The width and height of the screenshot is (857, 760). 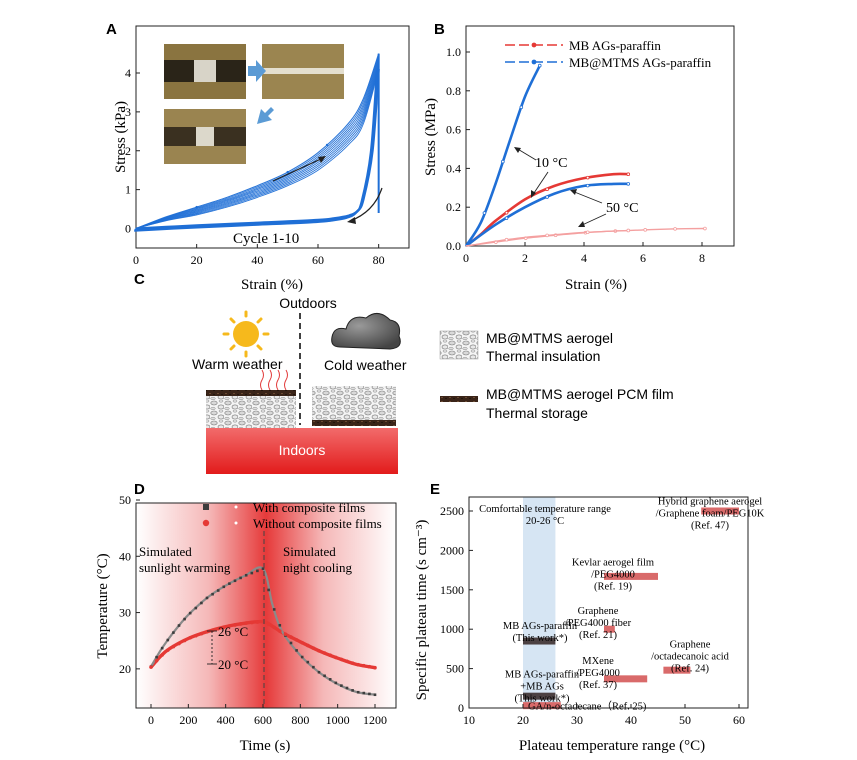 I want to click on panel-d-background, so click(x=266, y=605).